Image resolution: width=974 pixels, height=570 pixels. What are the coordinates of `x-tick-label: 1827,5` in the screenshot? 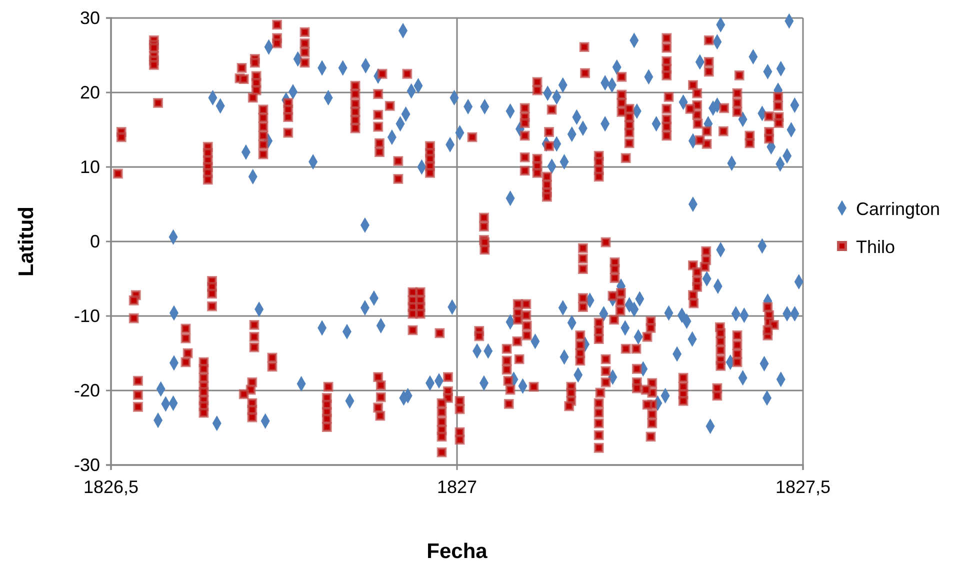 It's located at (803, 486).